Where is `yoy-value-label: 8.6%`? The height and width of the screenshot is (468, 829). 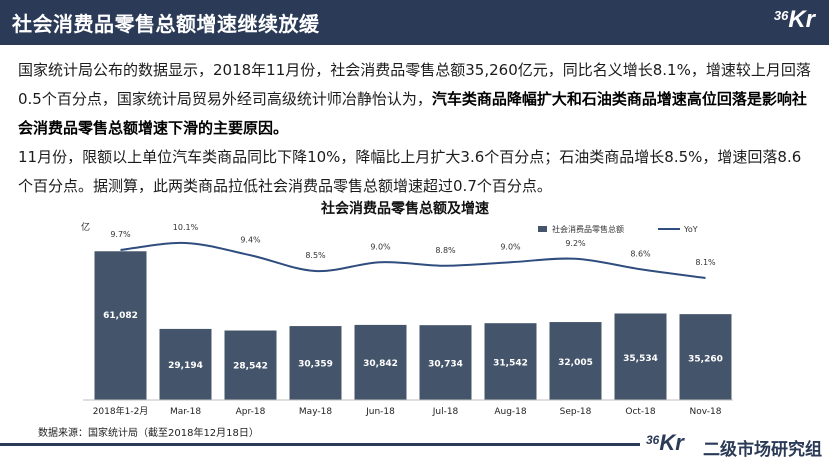
yoy-value-label: 8.6% is located at coordinates (640, 253).